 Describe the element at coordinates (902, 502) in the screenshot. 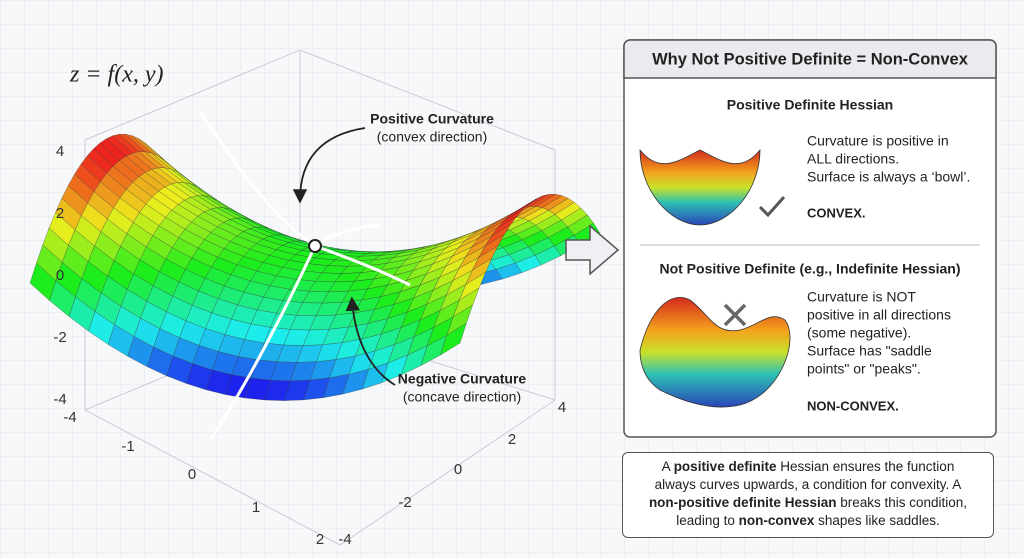

I see `note-text: breaks this condition,` at that location.